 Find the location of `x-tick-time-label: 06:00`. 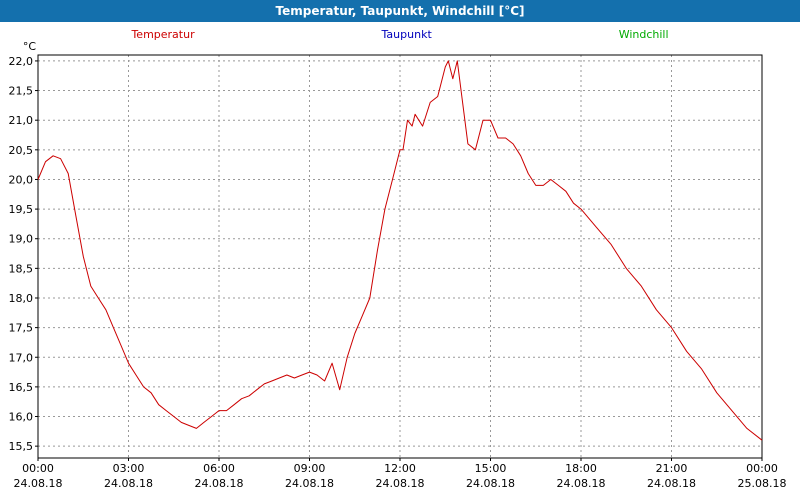

x-tick-time-label: 06:00 is located at coordinates (219, 468).